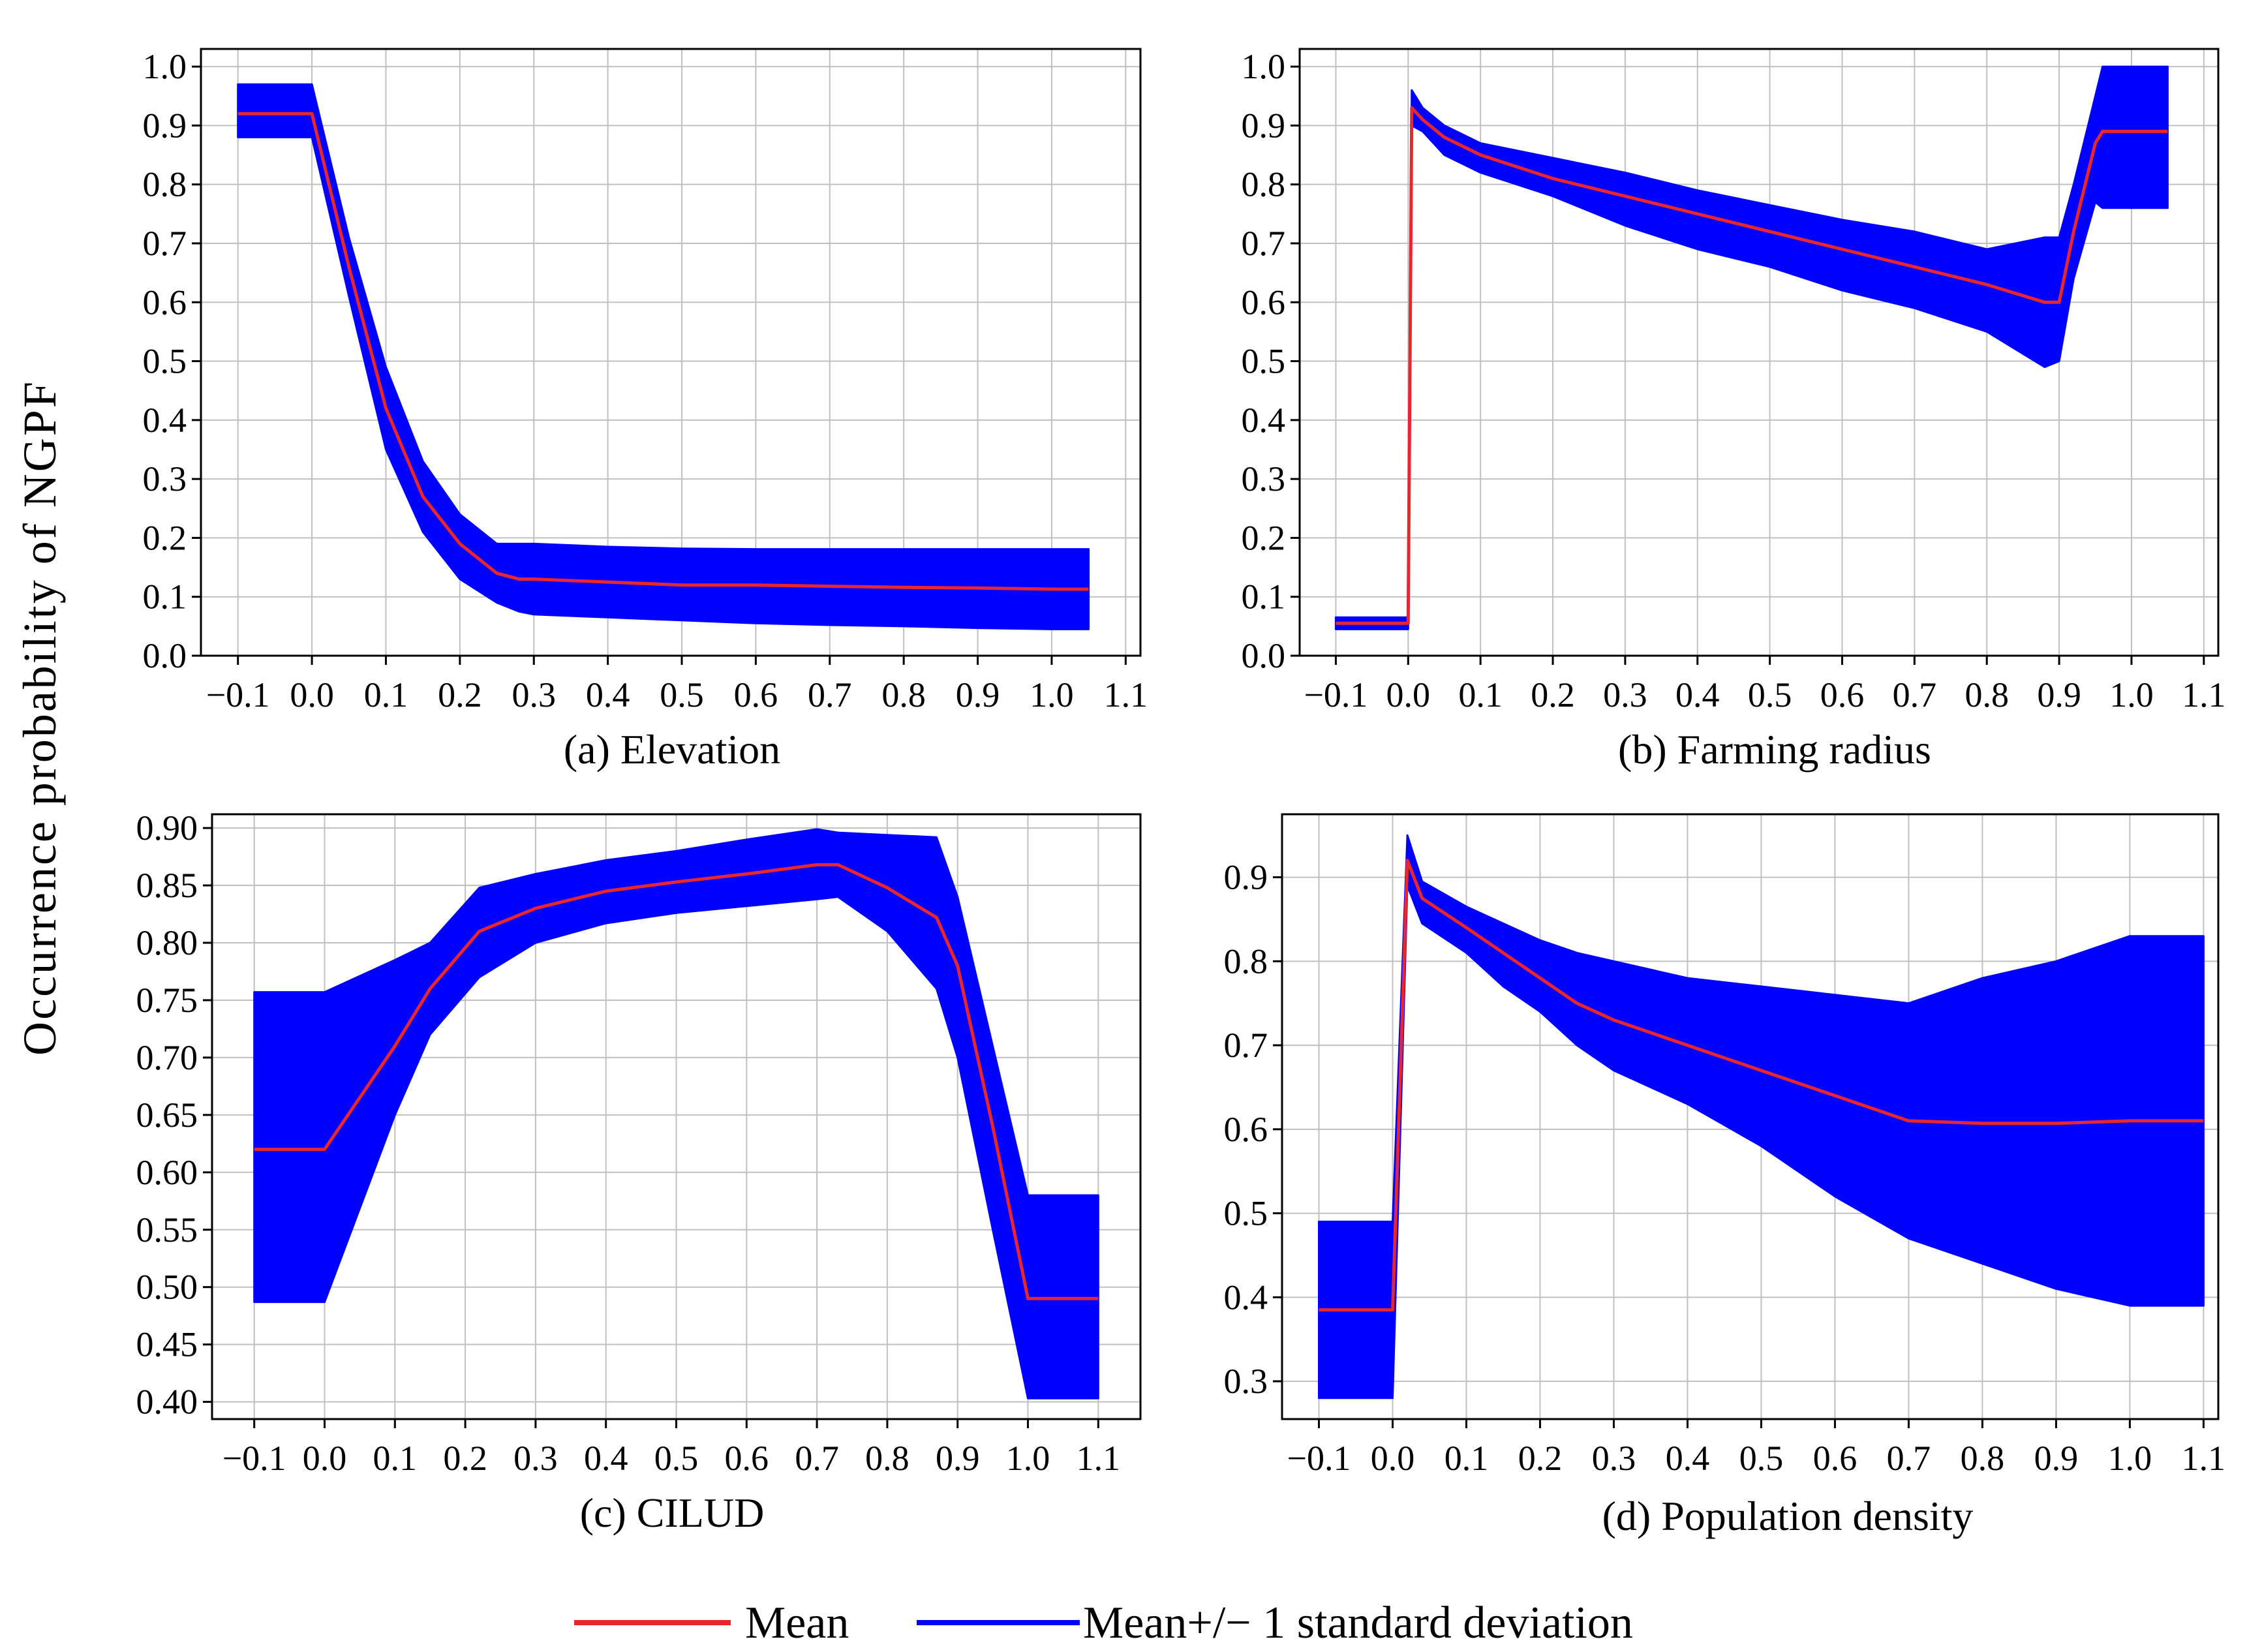  I want to click on panel-b-ytick-label: 0.7, so click(1264, 243).